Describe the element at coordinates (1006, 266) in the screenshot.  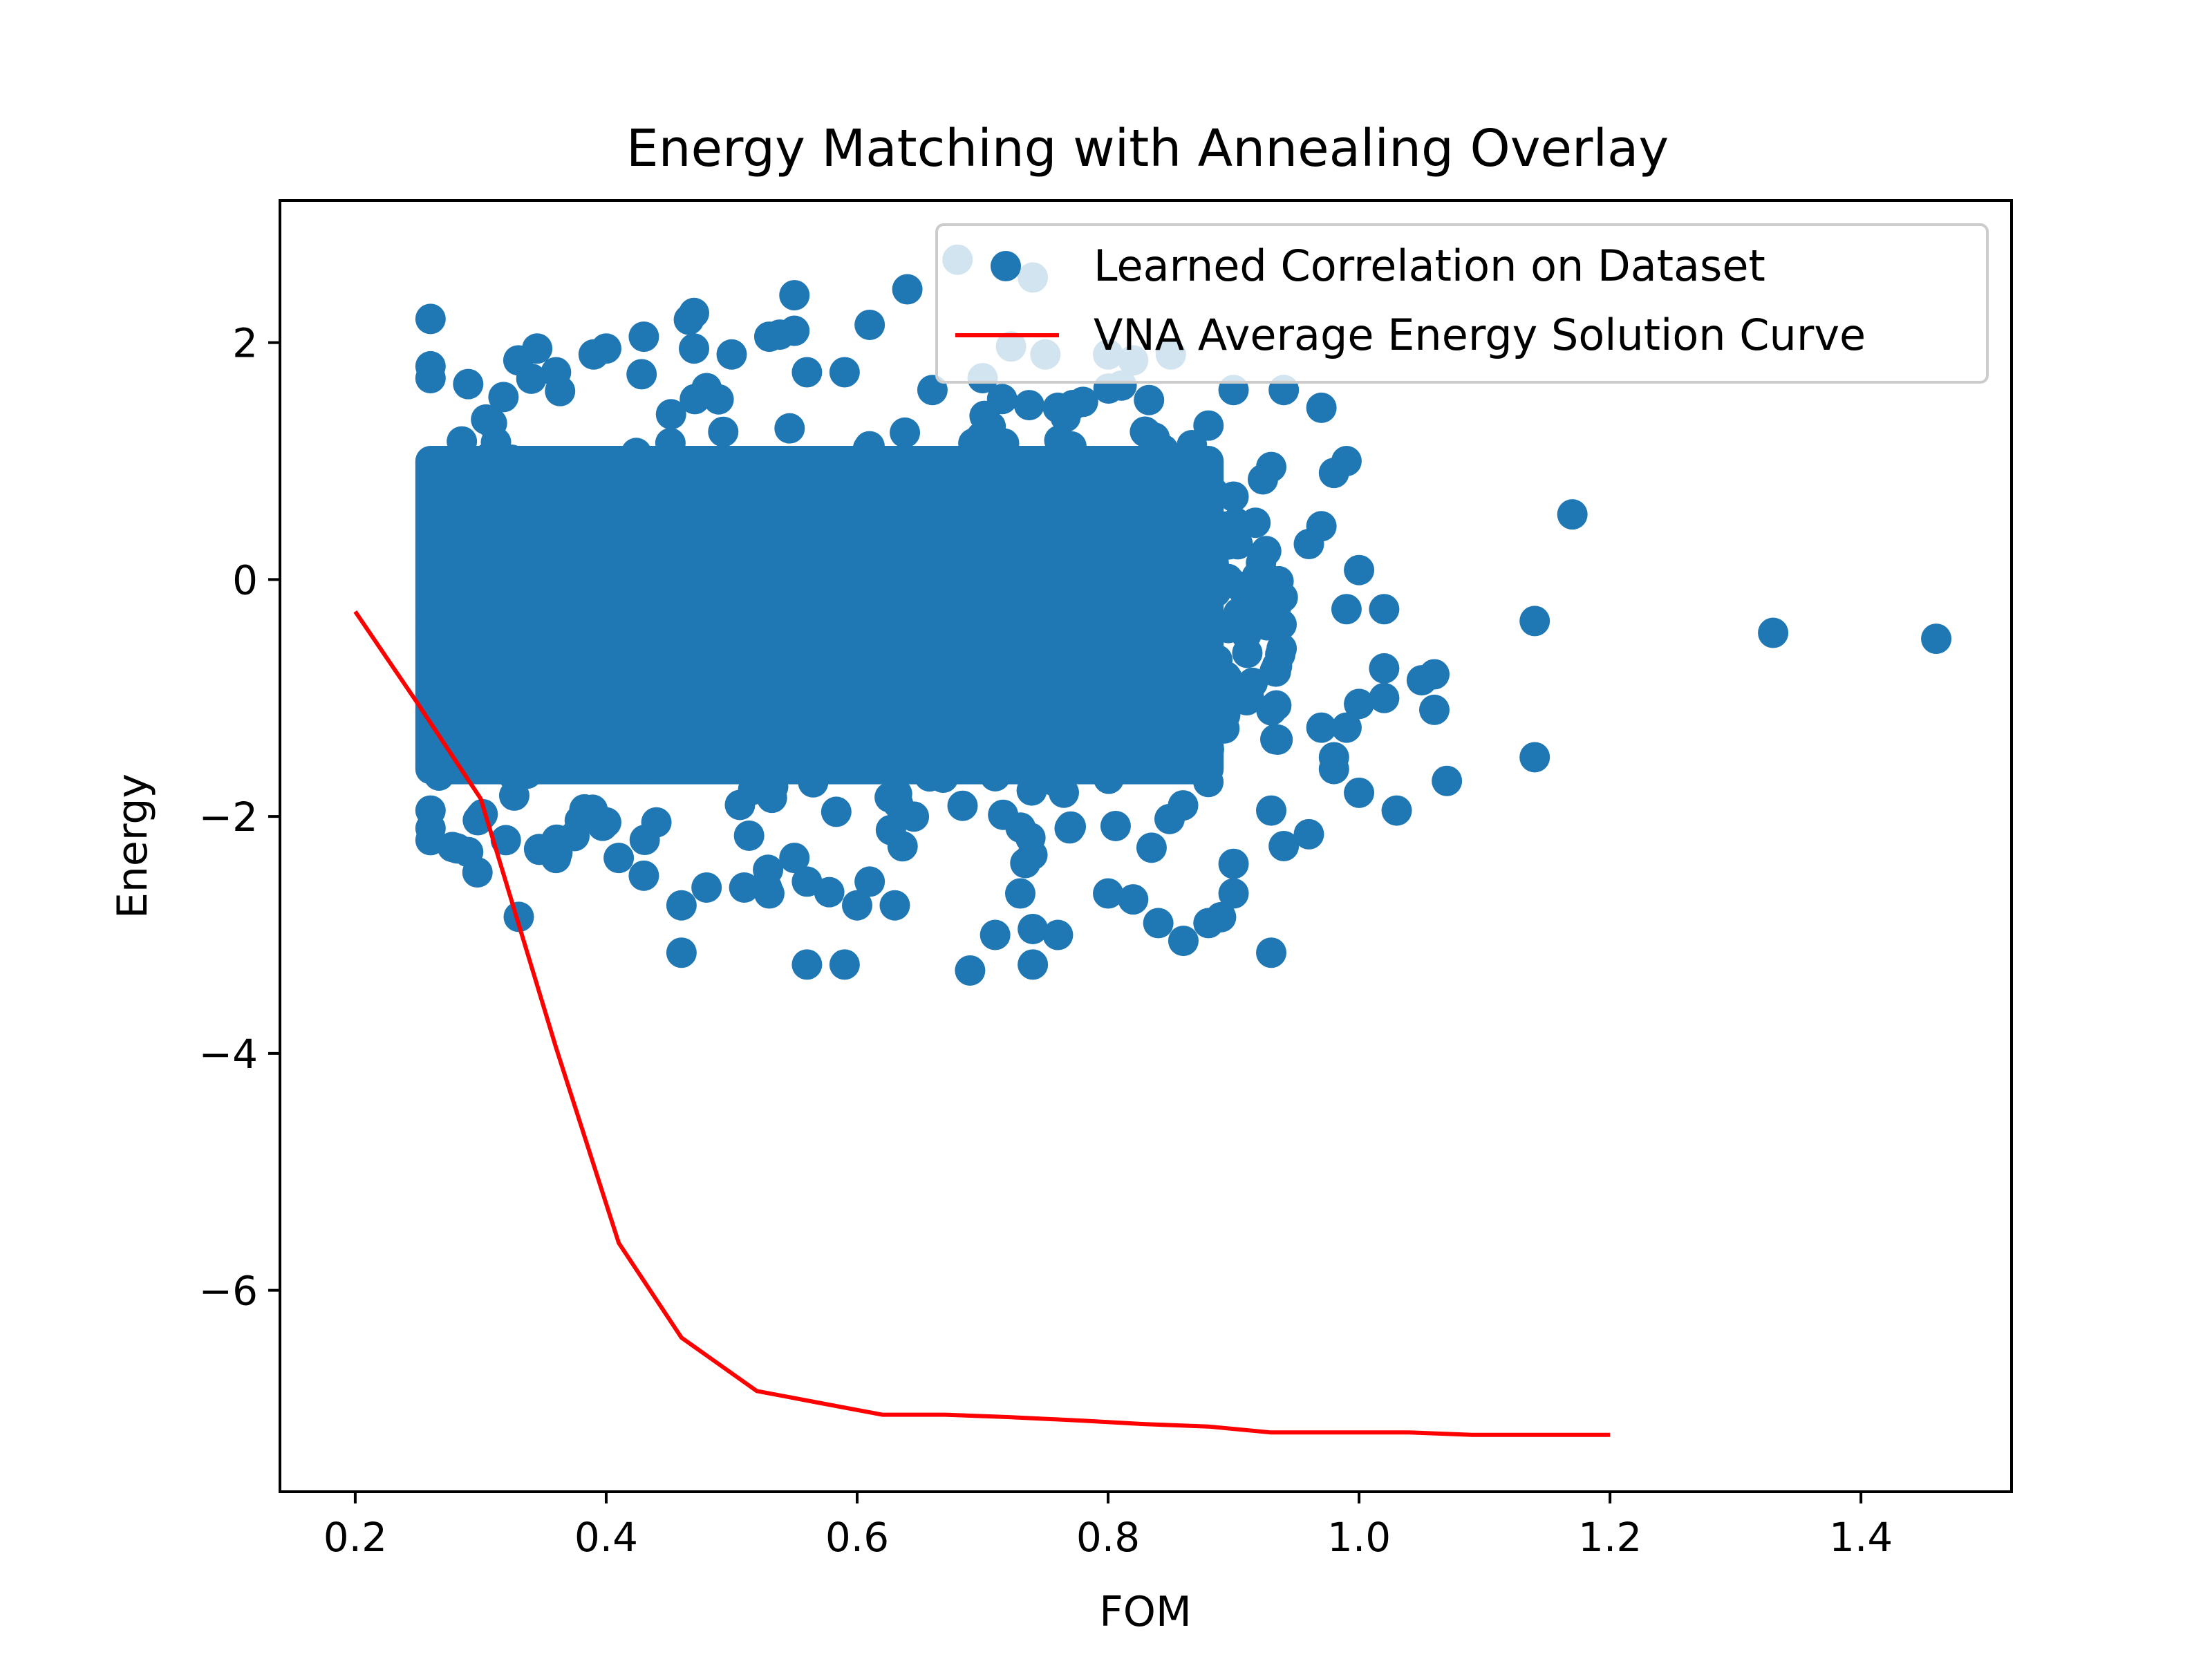
I see `legend-scatter-marker` at that location.